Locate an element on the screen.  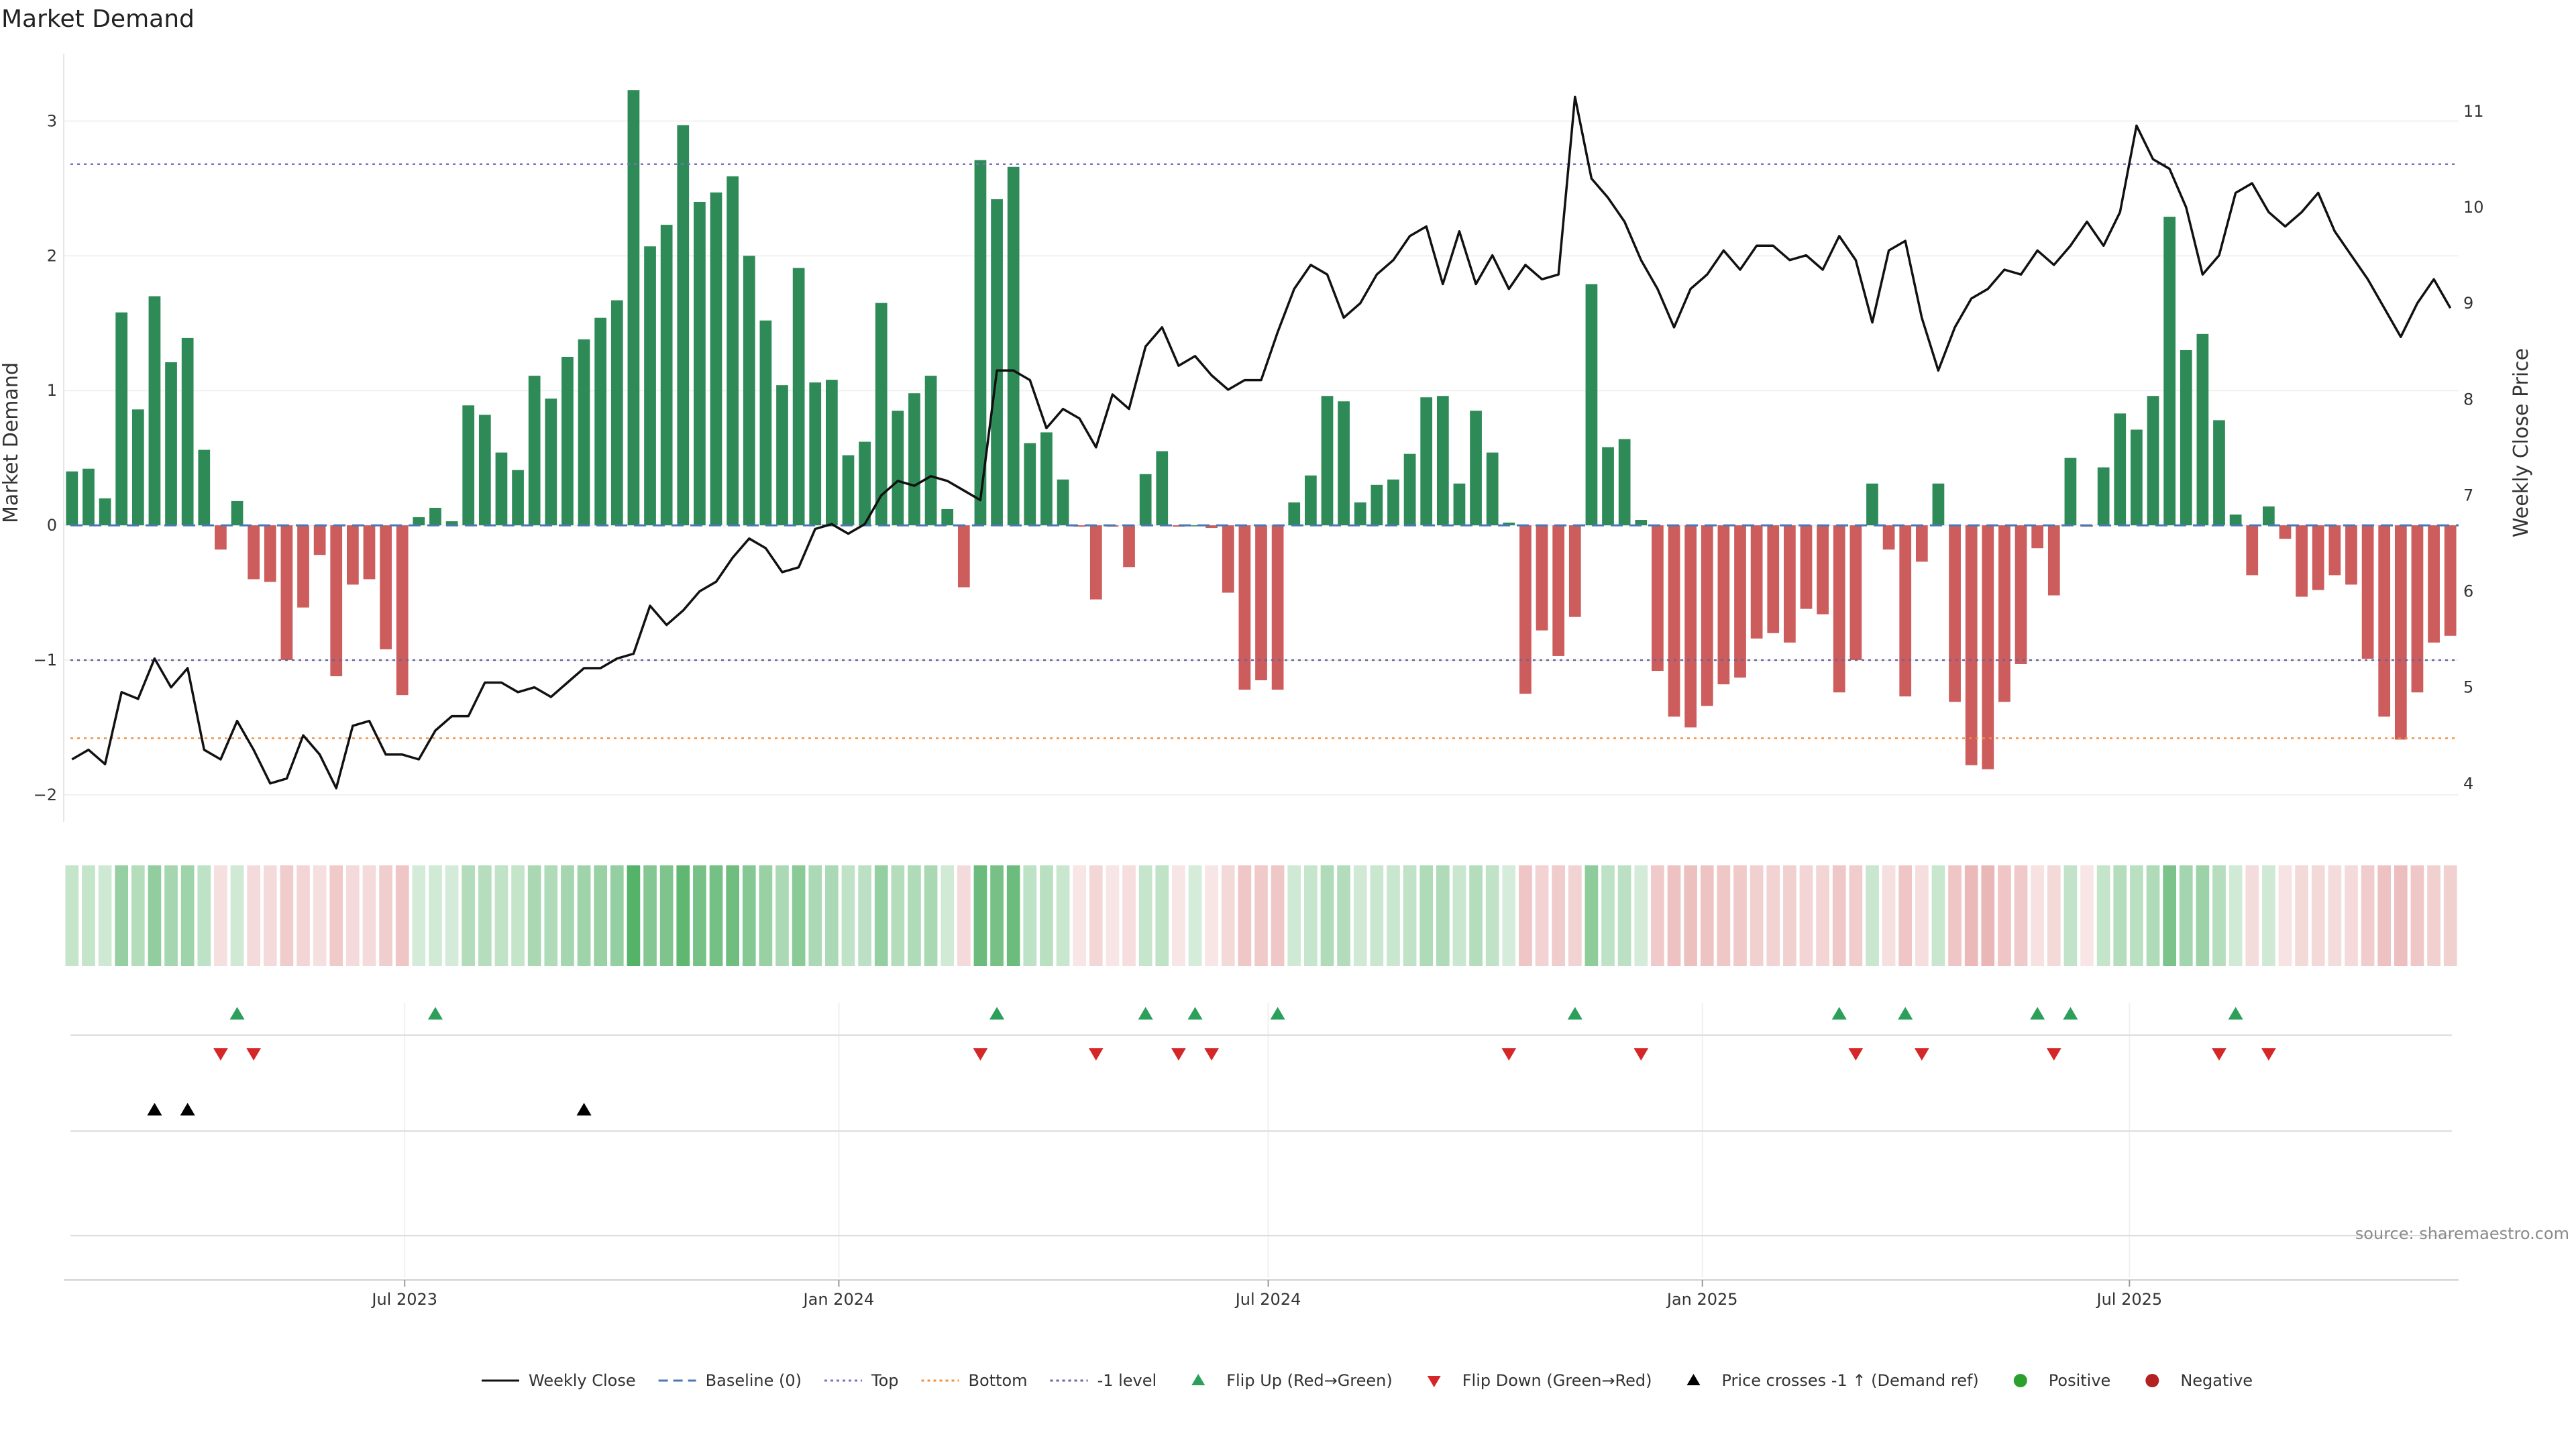
chart-title: Market Demand is located at coordinates (98, 19).